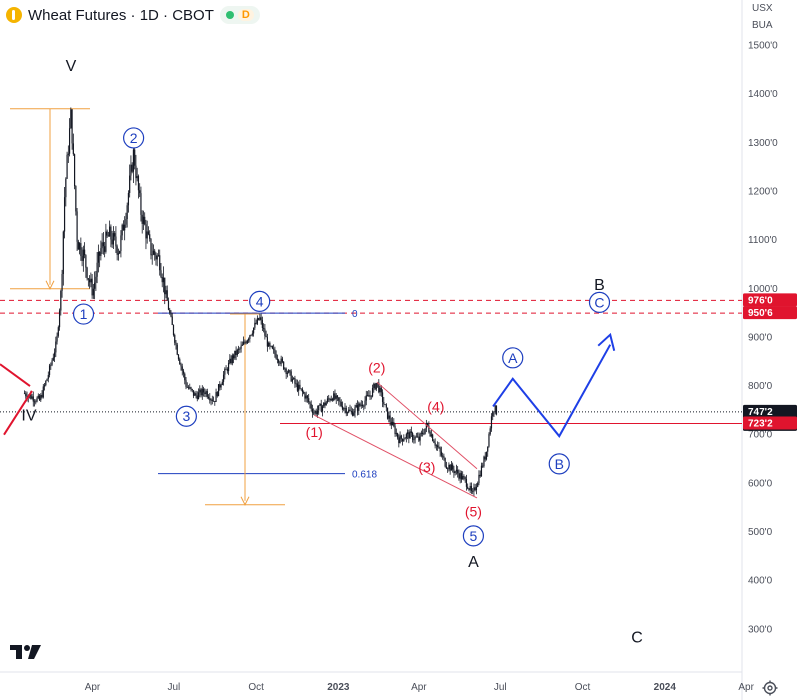 The image size is (800, 700). I want to click on wave-label: 2, so click(134, 138).